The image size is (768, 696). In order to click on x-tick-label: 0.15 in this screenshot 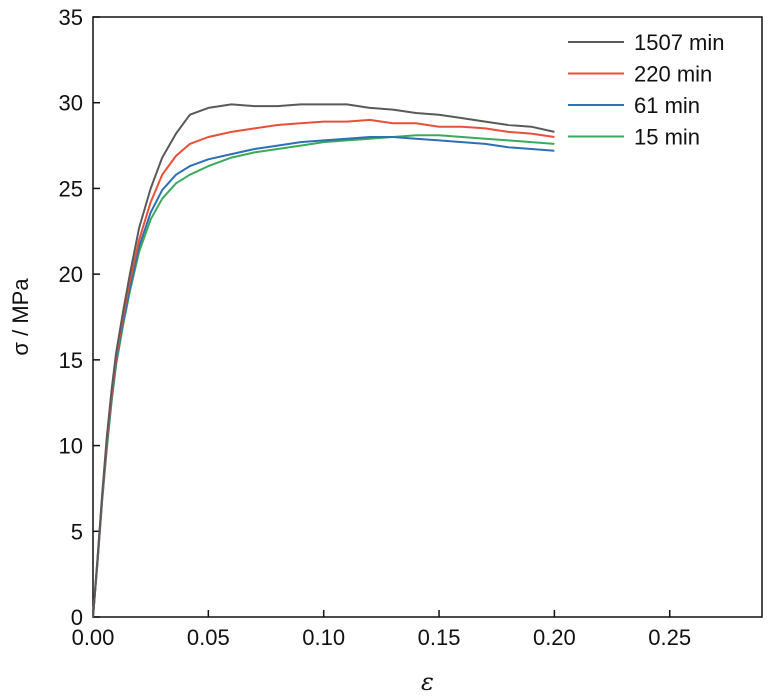, I will do `click(439, 637)`.